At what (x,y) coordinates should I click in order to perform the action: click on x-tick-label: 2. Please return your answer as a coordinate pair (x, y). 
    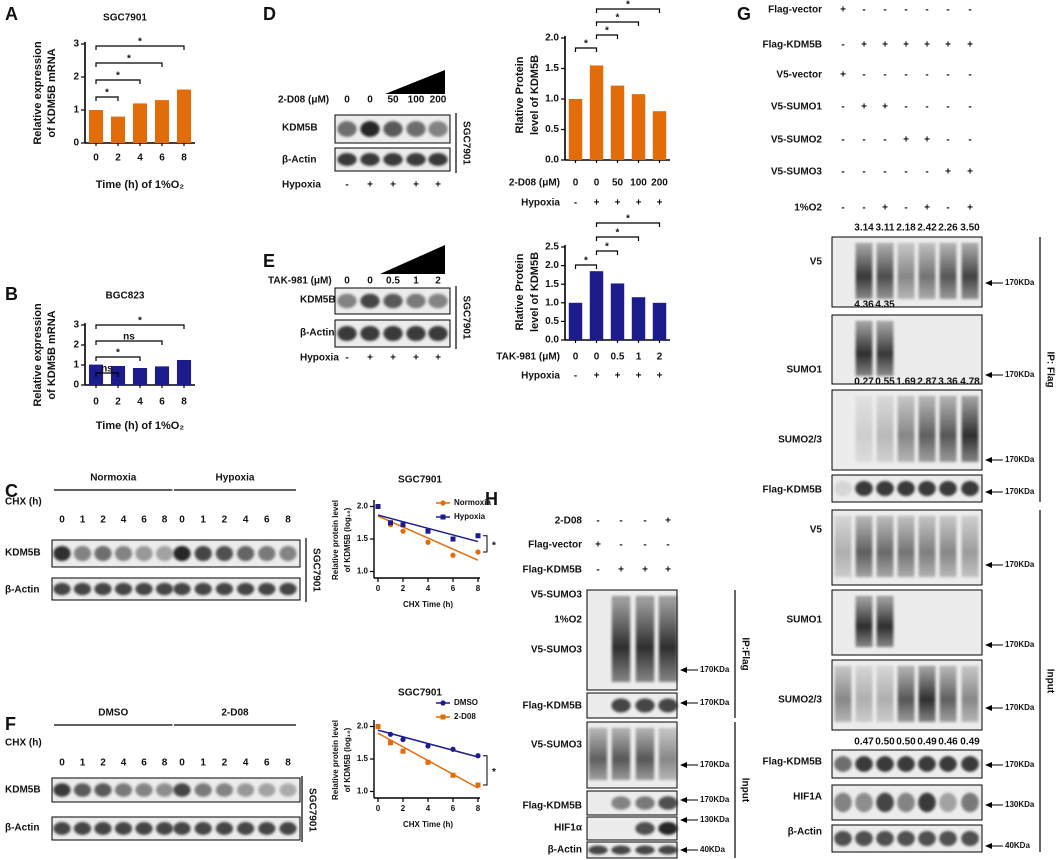
    Looking at the image, I should click on (118, 402).